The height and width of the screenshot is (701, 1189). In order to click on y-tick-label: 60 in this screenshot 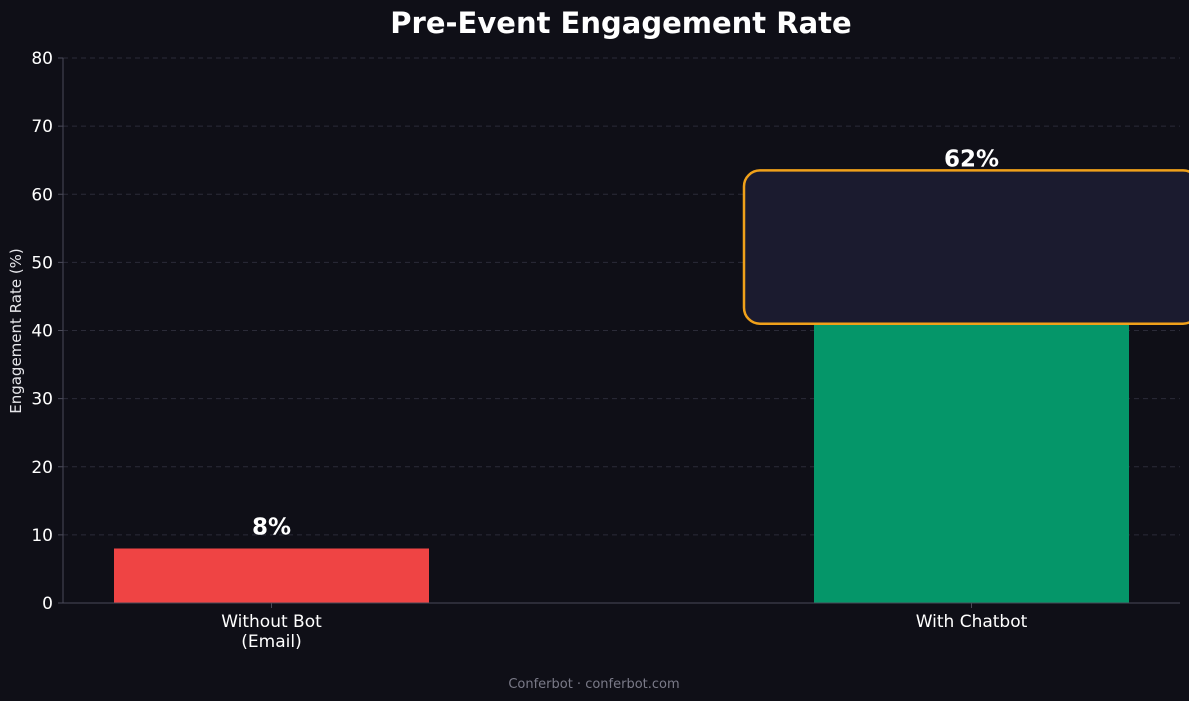, I will do `click(42, 195)`.